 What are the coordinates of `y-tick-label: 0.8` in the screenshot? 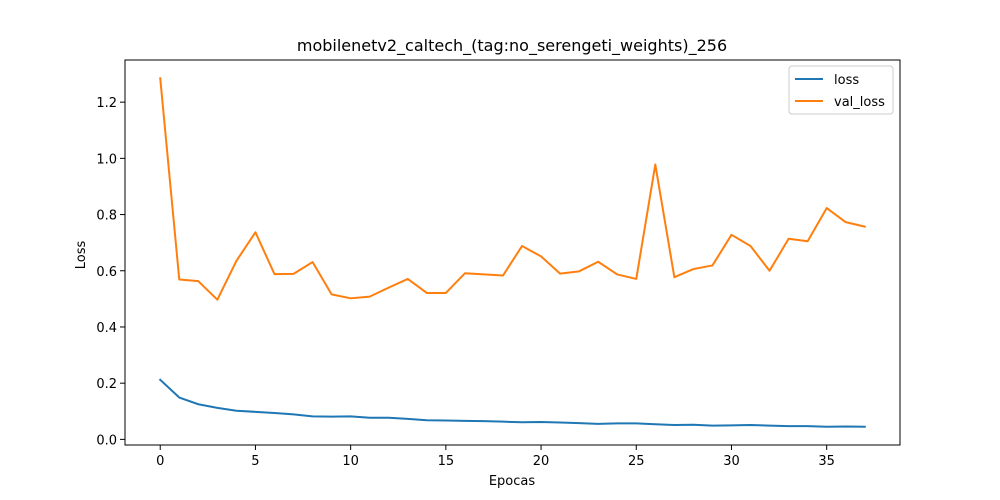 It's located at (106, 216).